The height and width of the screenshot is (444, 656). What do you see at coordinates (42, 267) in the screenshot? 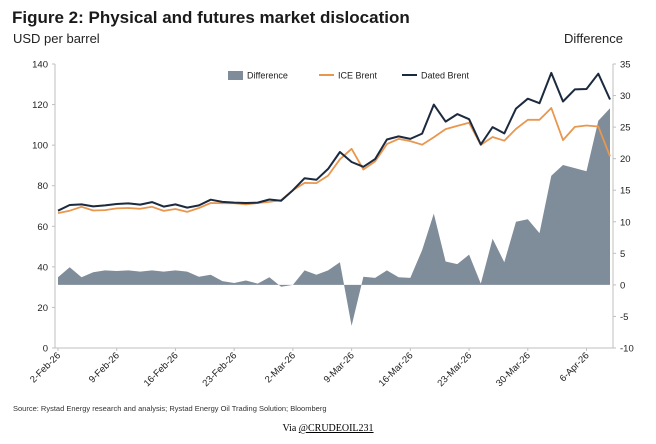
I see `left-tick-label: 40` at bounding box center [42, 267].